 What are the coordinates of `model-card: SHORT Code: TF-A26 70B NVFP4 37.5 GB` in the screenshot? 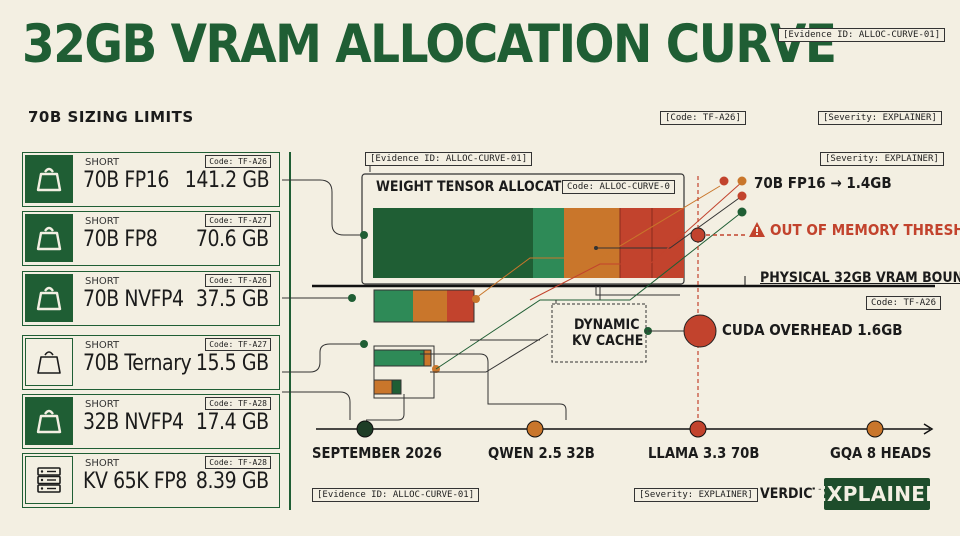 It's located at (151, 298).